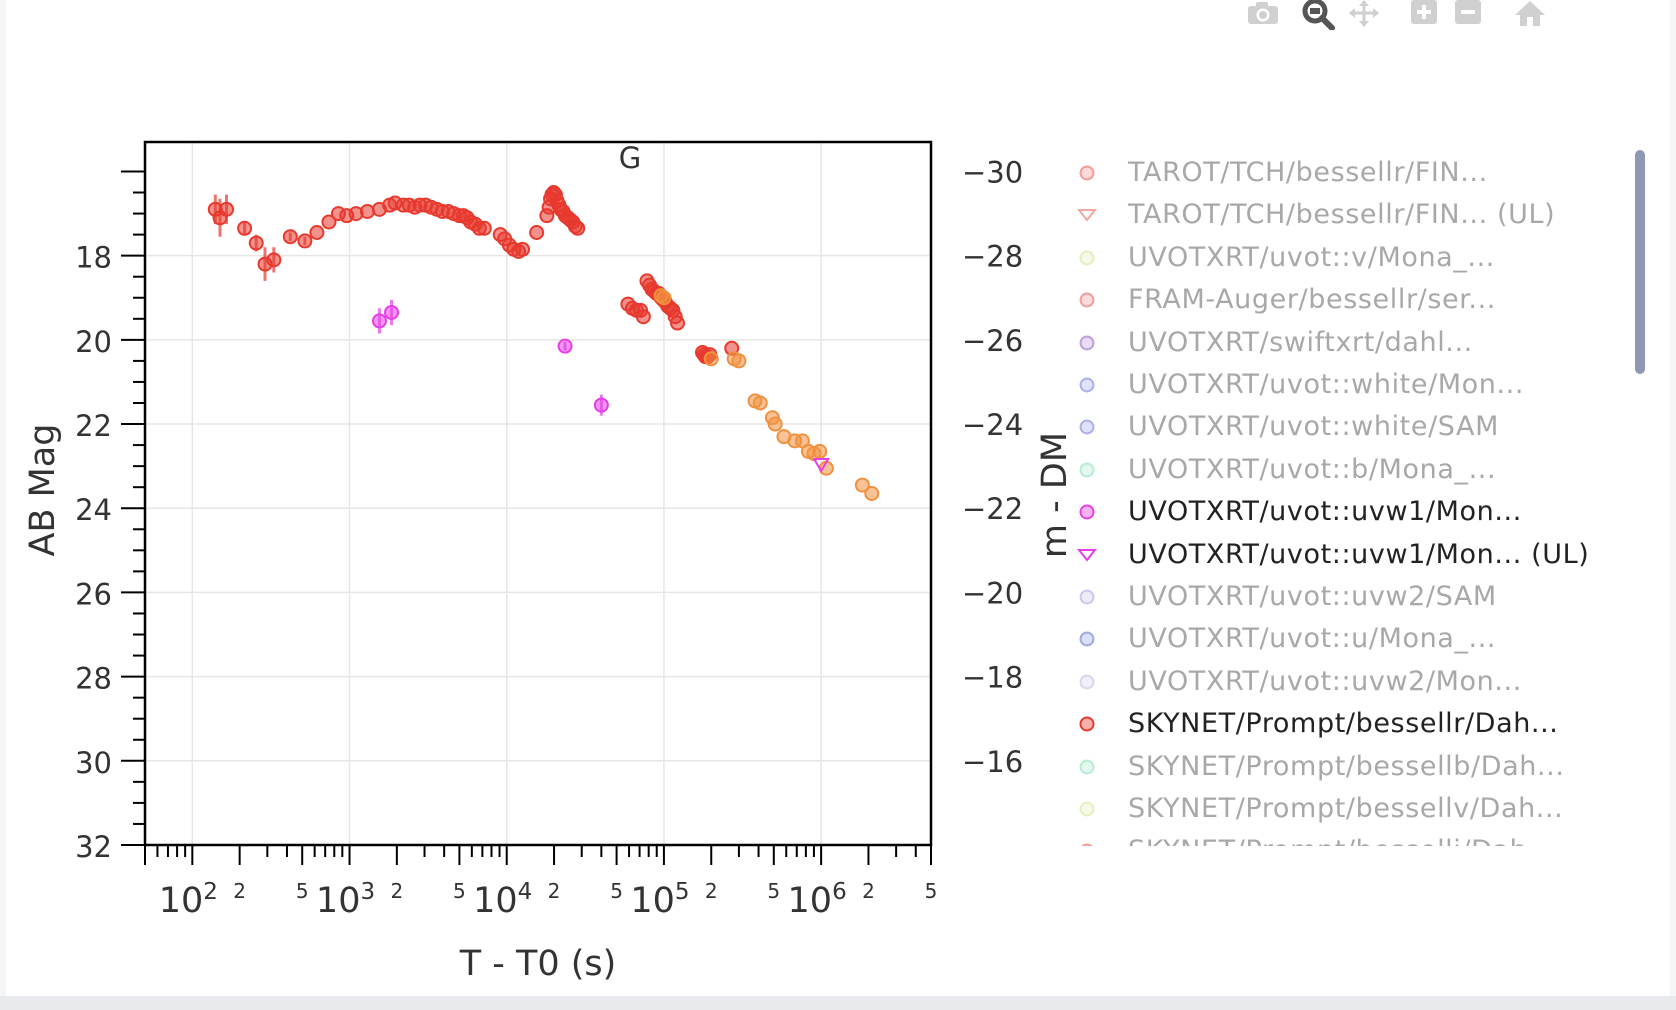  Describe the element at coordinates (490, 357) in the screenshot. I see `series-uvotxrt-uvot-uvw1-mon` at that location.